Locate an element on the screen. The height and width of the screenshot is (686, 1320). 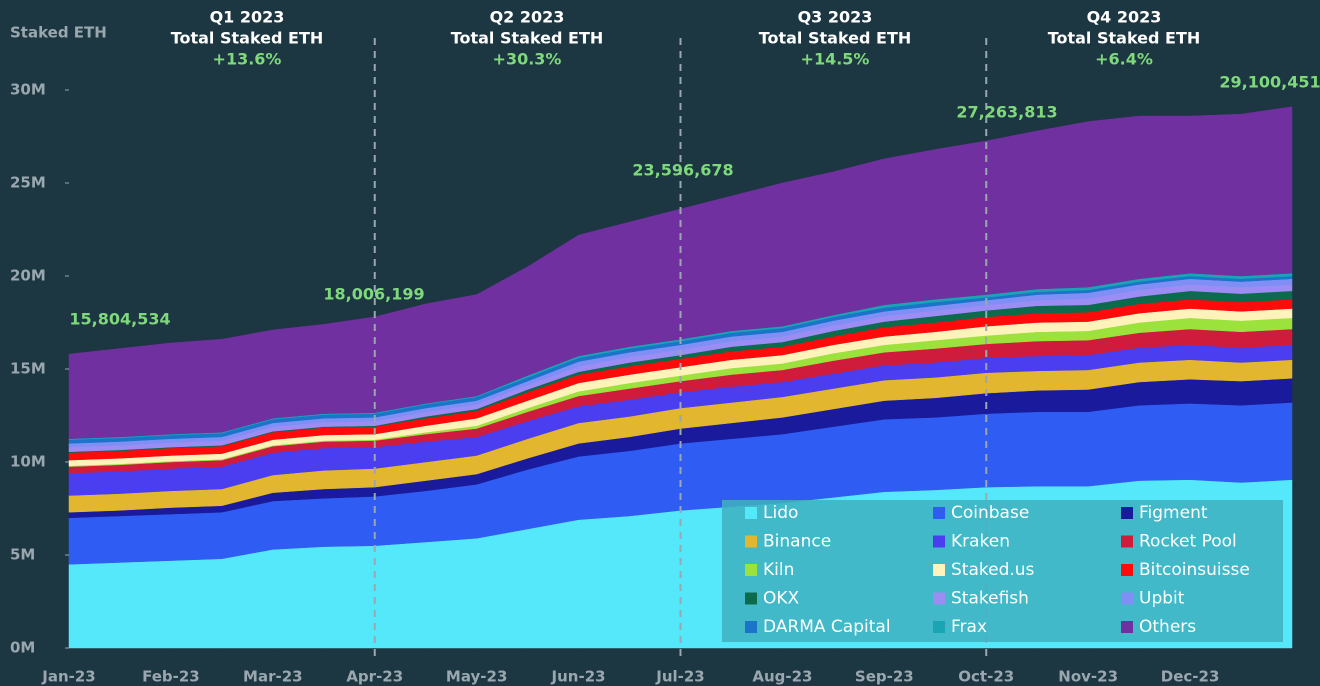
y-tick-label: 20M is located at coordinates (28, 276).